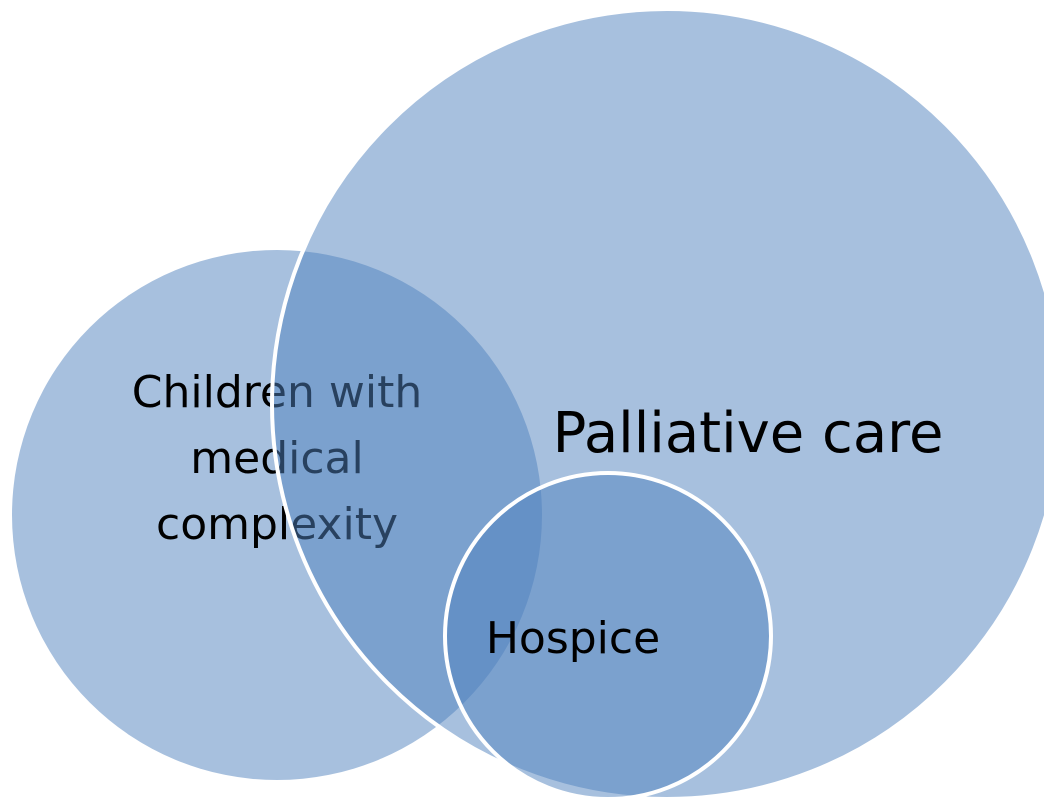  What do you see at coordinates (748, 433) in the screenshot?
I see `palliative-label: Palliative care` at bounding box center [748, 433].